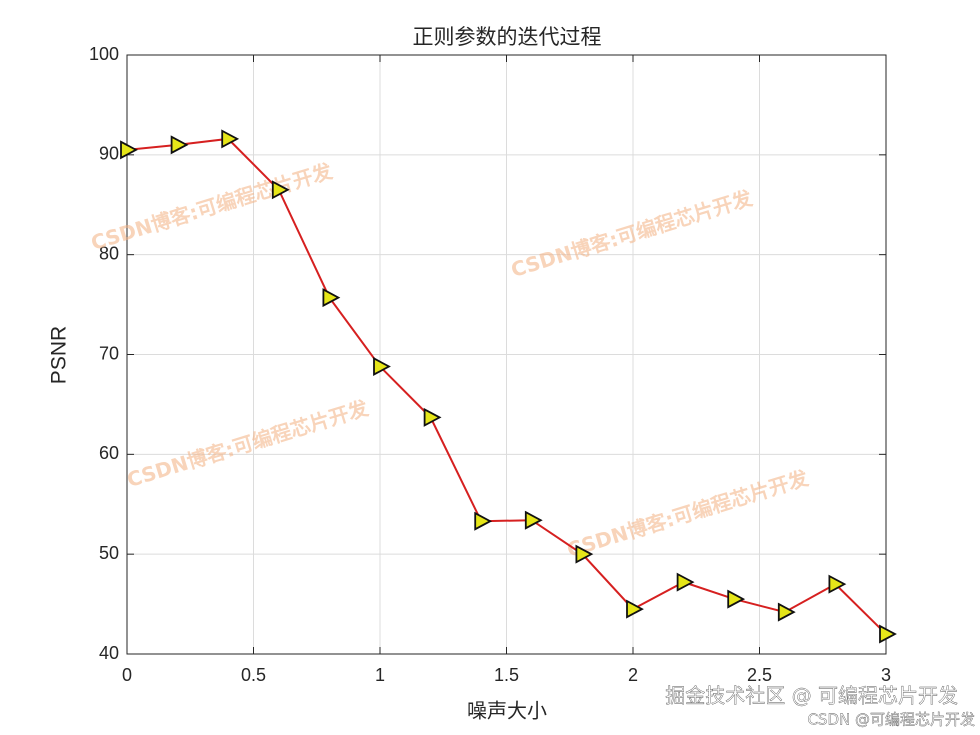 Image resolution: width=980 pixels, height=735 pixels. Describe the element at coordinates (811, 696) in the screenshot. I see `footer-text: 掘金技术社区 @ 可编程芯片开发` at that location.